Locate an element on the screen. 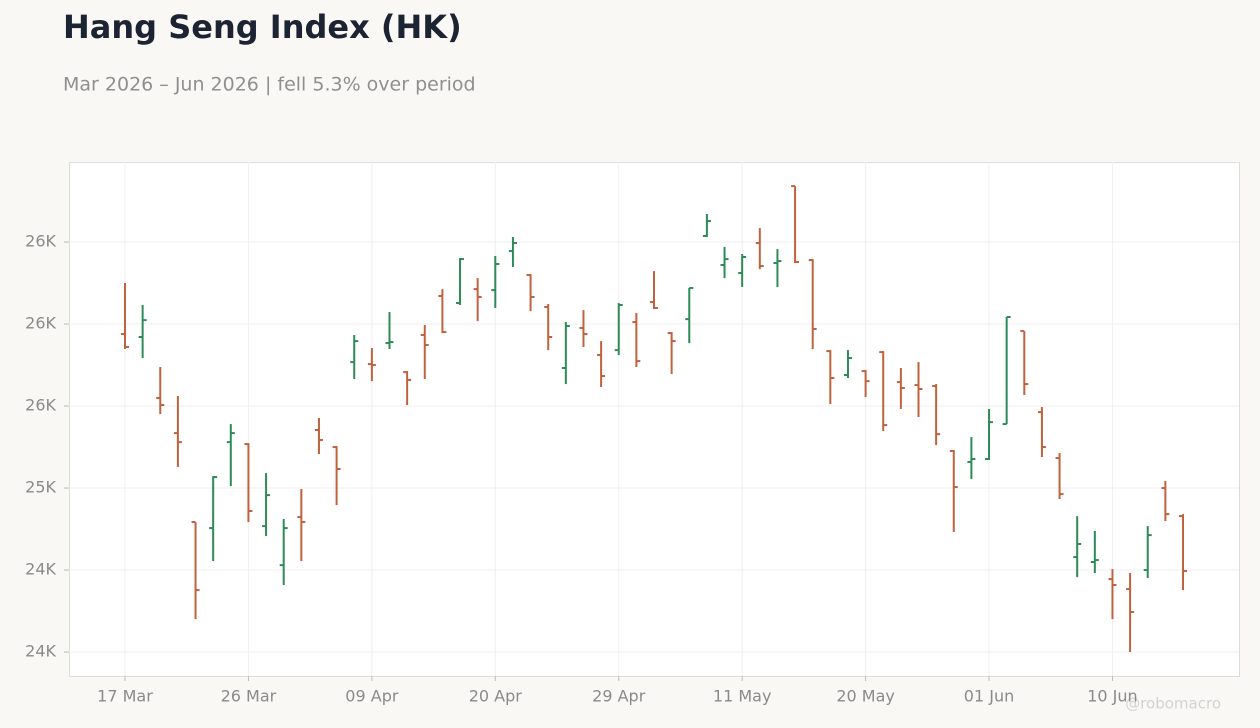 The height and width of the screenshot is (728, 1260). x-tick-label: 10 Jun is located at coordinates (1112, 696).